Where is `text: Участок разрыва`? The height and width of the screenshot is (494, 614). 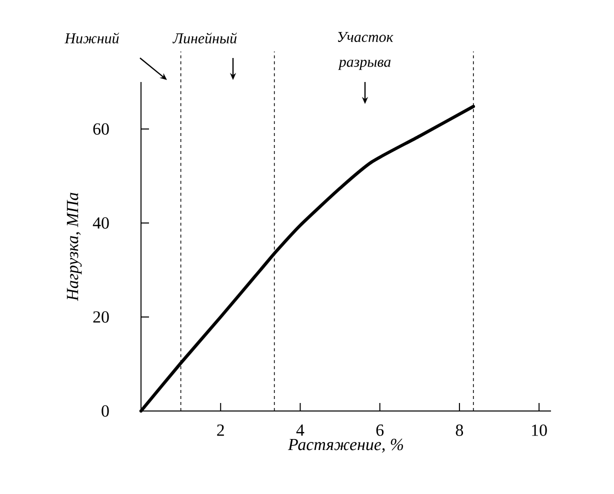
text: Участок разрыва is located at coordinates (366, 51).